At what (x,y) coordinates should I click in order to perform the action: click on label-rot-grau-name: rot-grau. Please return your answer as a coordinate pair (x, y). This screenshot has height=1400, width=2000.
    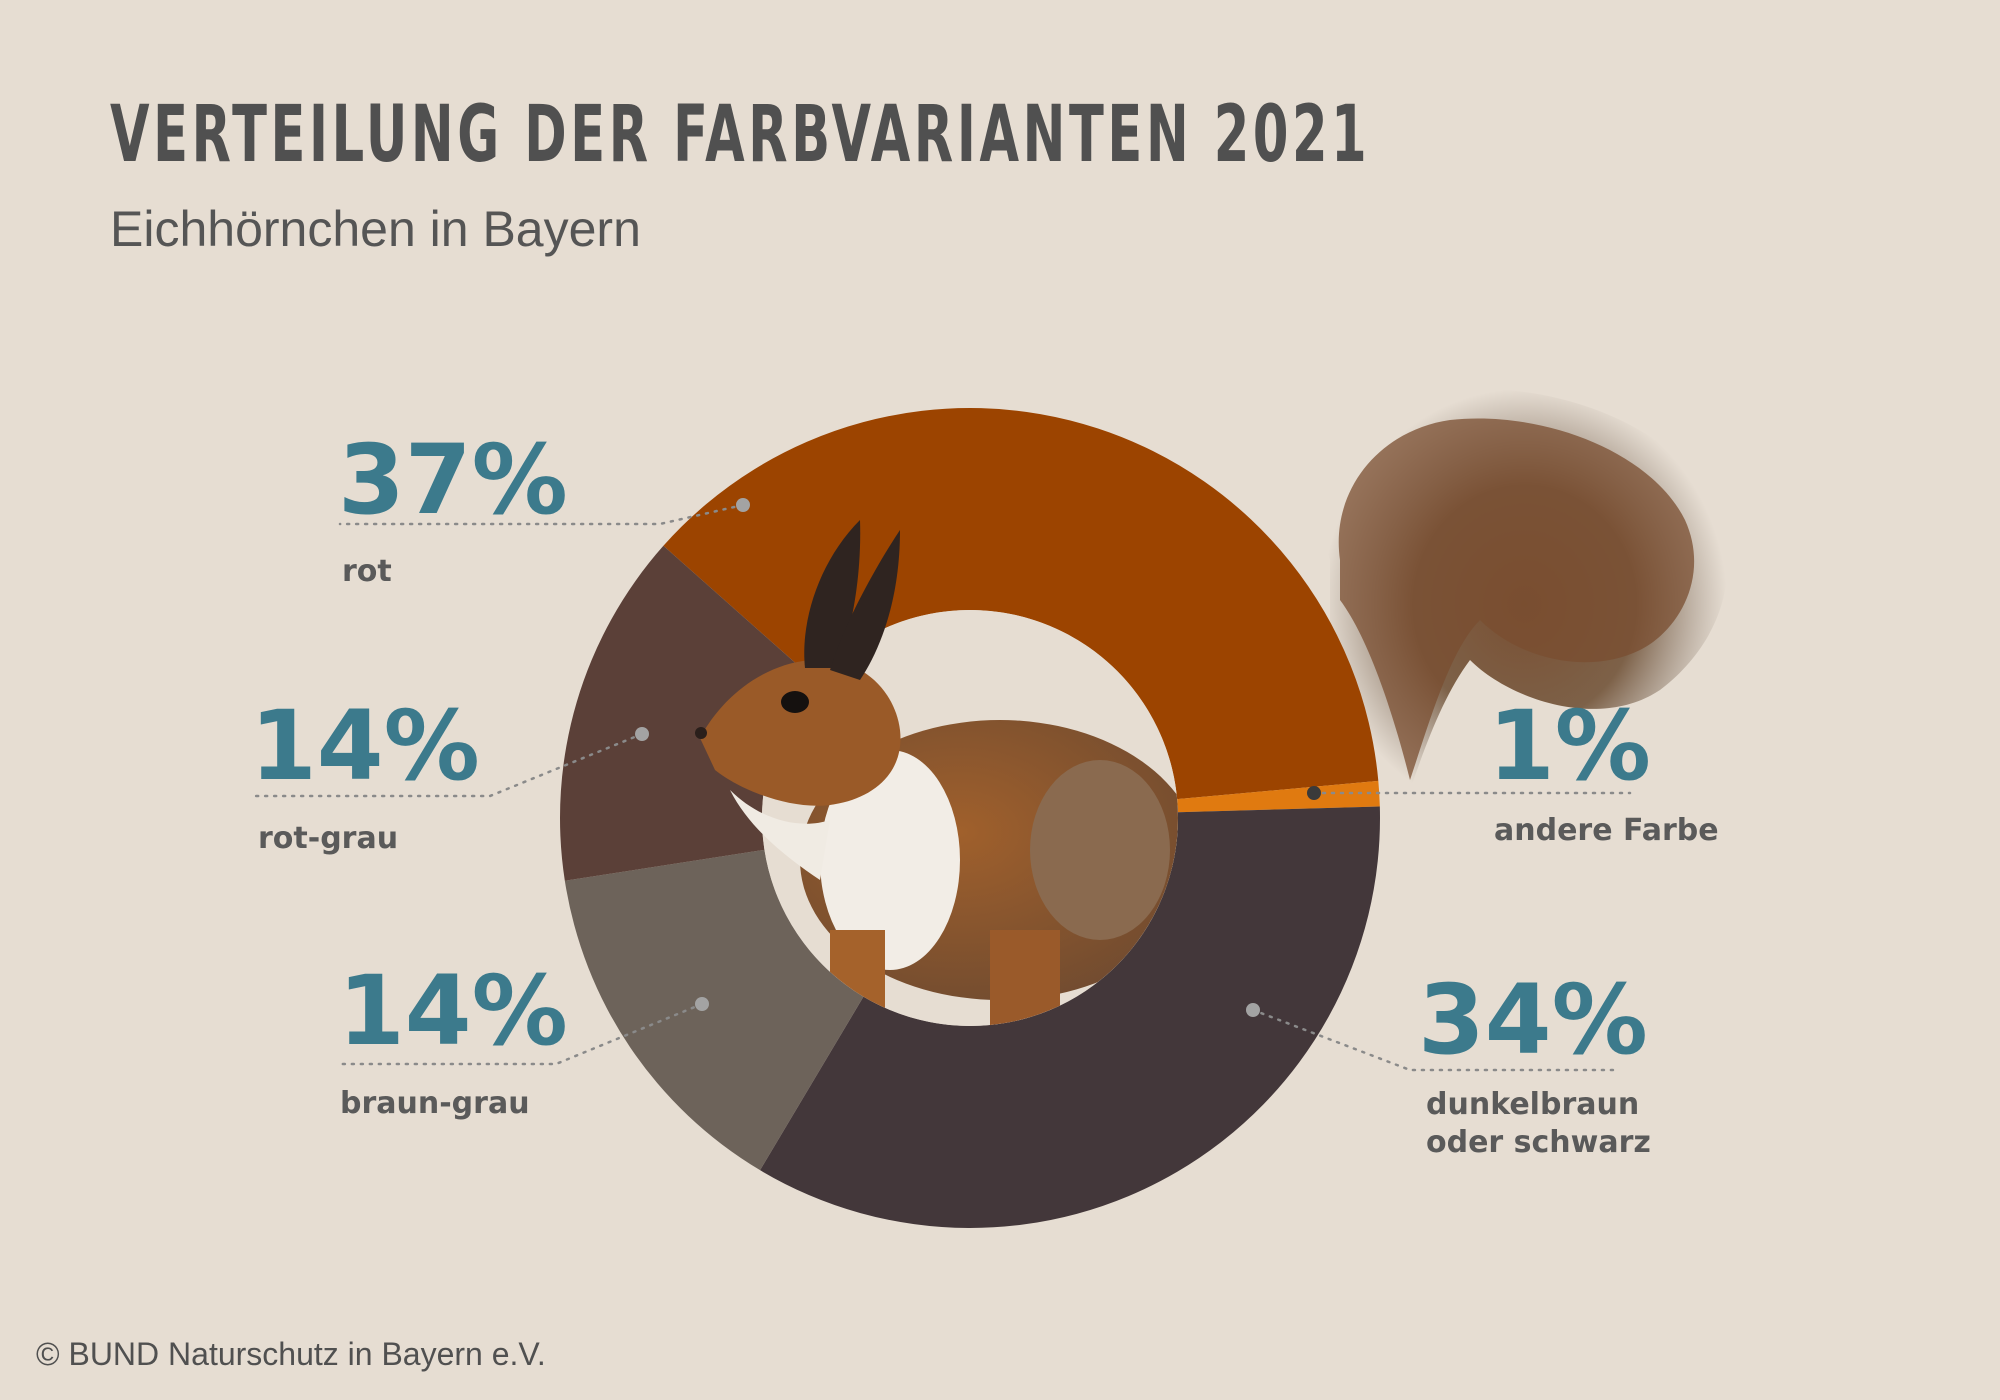
    Looking at the image, I should click on (328, 838).